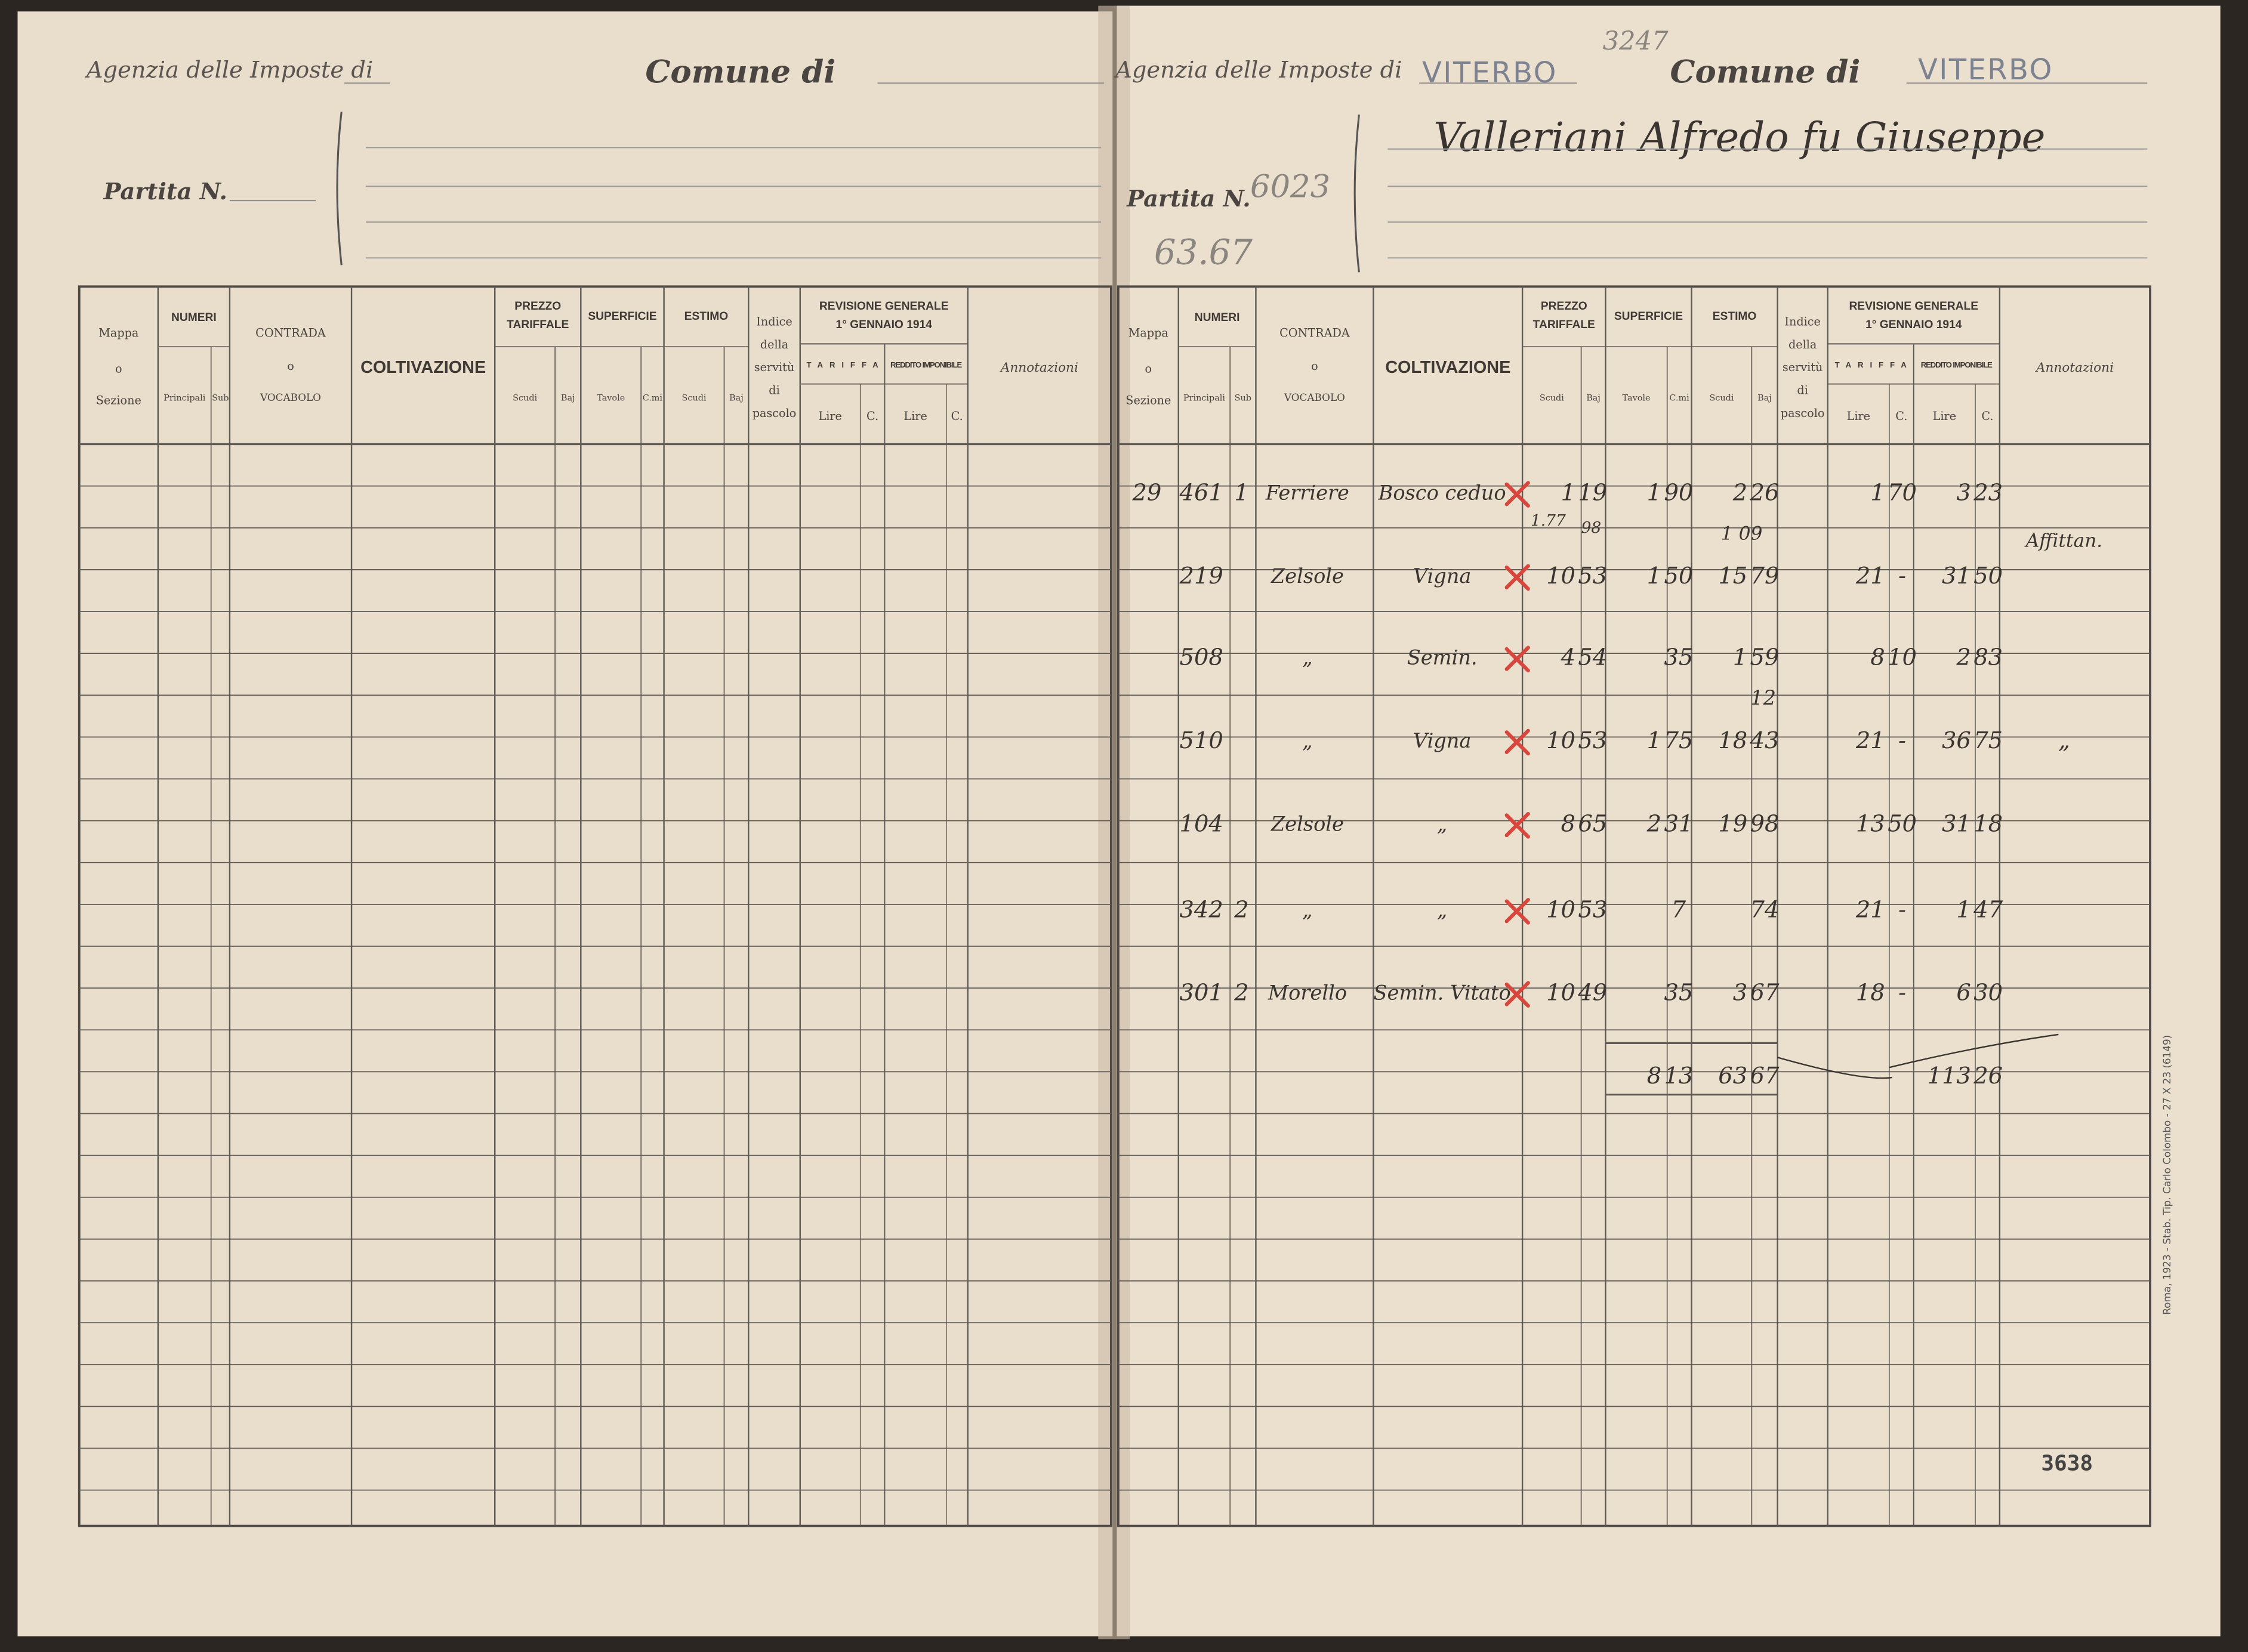 The width and height of the screenshot is (2248, 1652). Describe the element at coordinates (1592, 823) in the screenshot. I see `handwritten-prezzo-baj: 65` at that location.